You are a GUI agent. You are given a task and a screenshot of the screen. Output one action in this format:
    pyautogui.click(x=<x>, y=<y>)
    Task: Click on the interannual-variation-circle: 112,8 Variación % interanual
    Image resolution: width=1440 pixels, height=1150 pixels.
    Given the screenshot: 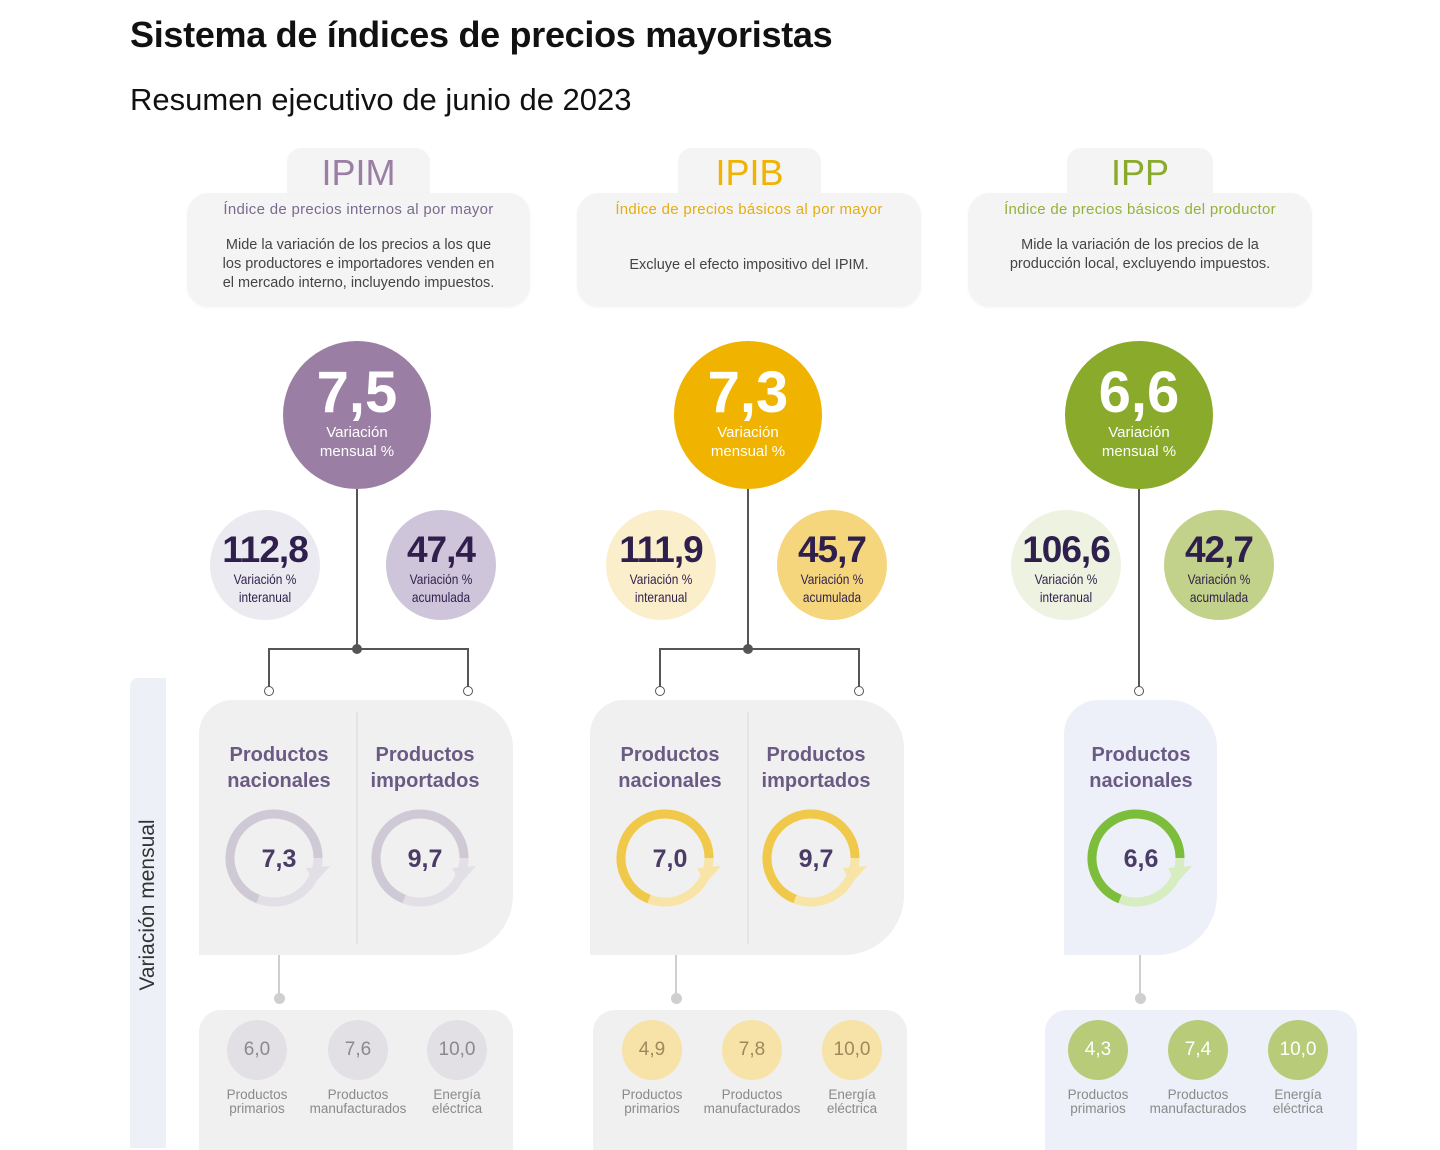 What is the action you would take?
    pyautogui.click(x=265, y=565)
    